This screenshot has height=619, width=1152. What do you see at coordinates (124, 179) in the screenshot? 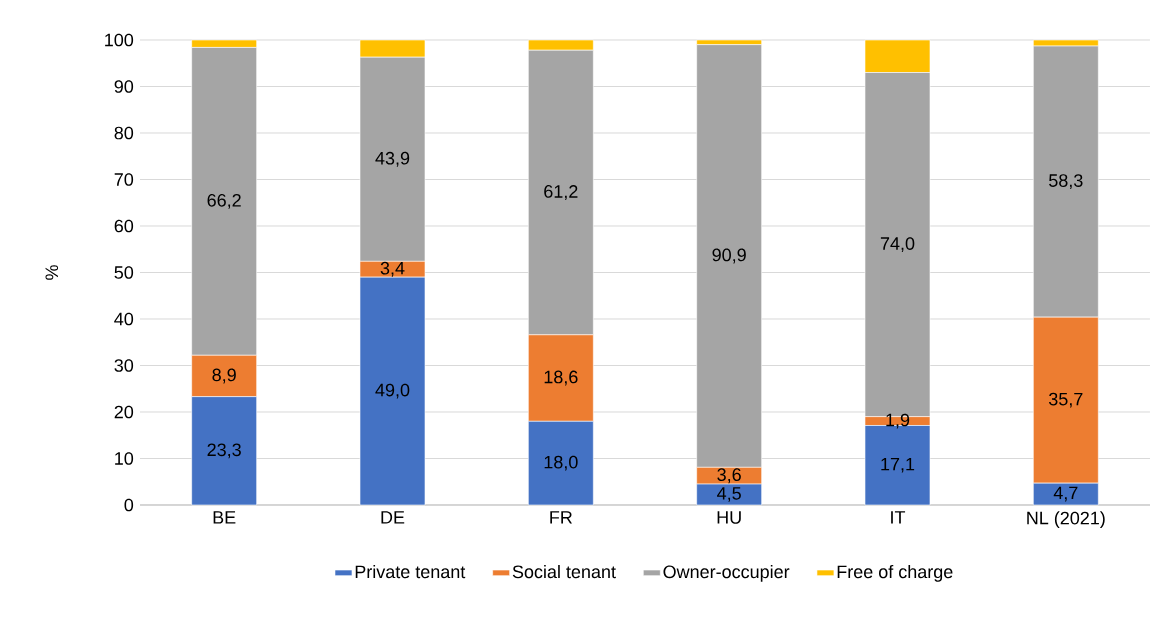
I see `y-tick-label: 70` at bounding box center [124, 179].